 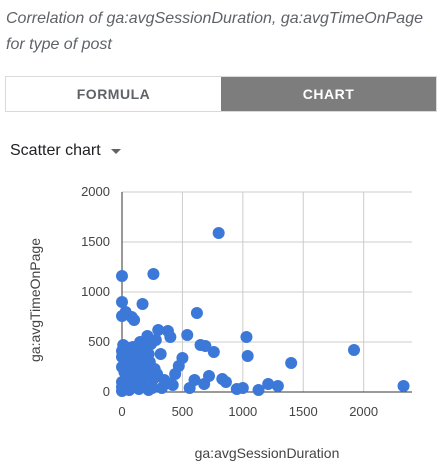 What do you see at coordinates (121, 411) in the screenshot?
I see `x-tick-label: 0` at bounding box center [121, 411].